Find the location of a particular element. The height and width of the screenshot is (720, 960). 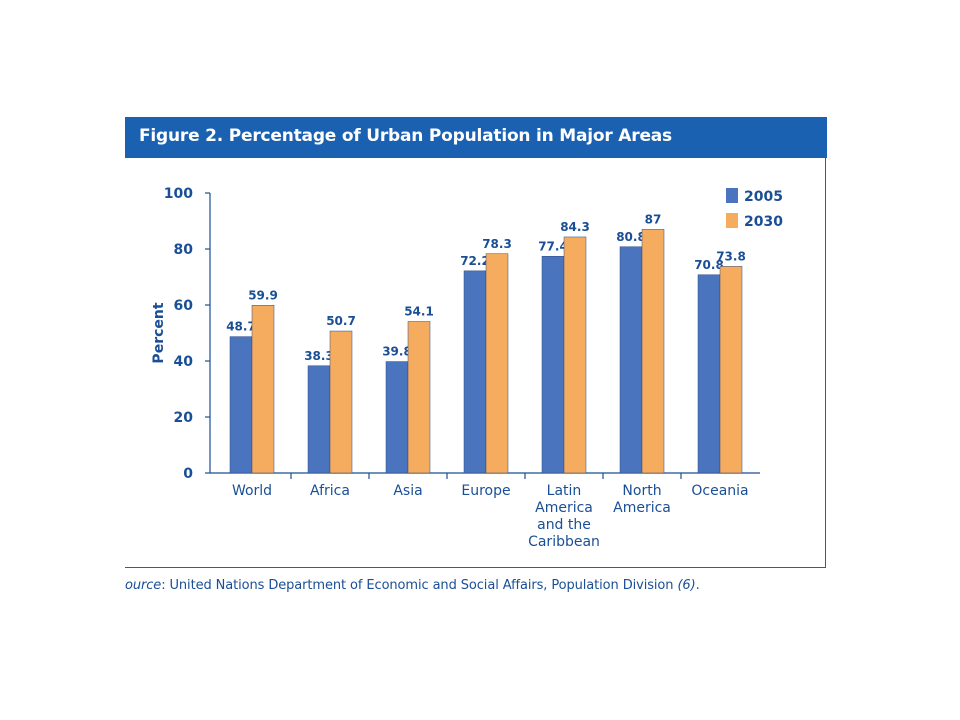

data-label: 48.7 is located at coordinates (241, 327).